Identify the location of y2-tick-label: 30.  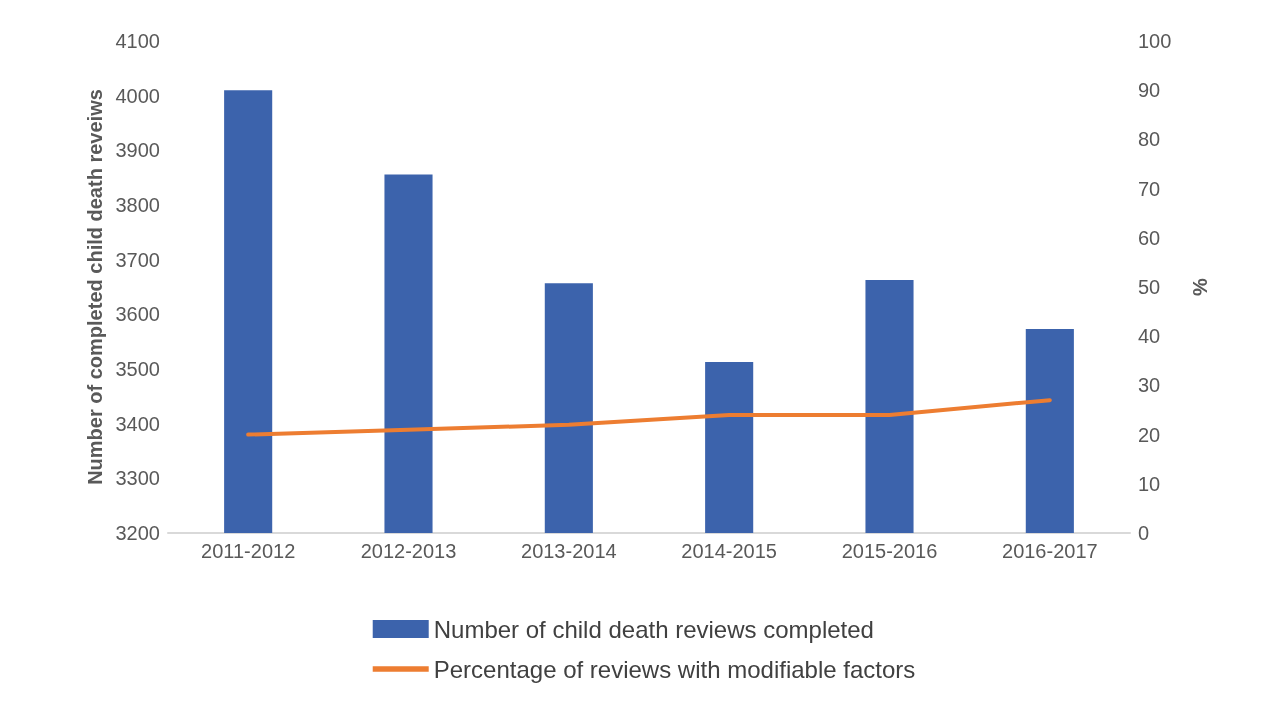
(1149, 385).